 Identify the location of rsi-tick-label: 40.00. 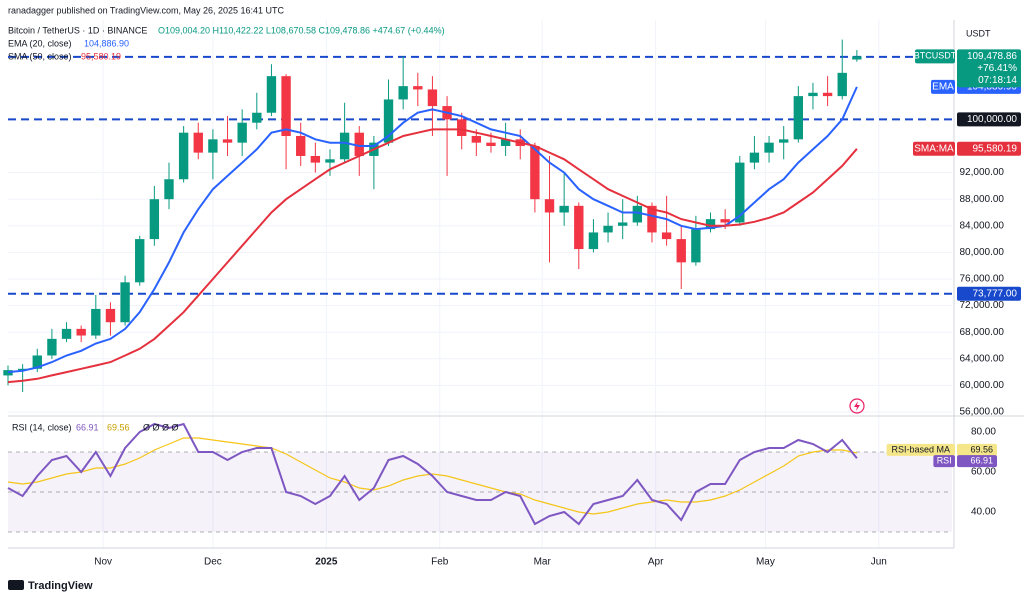
(983, 512).